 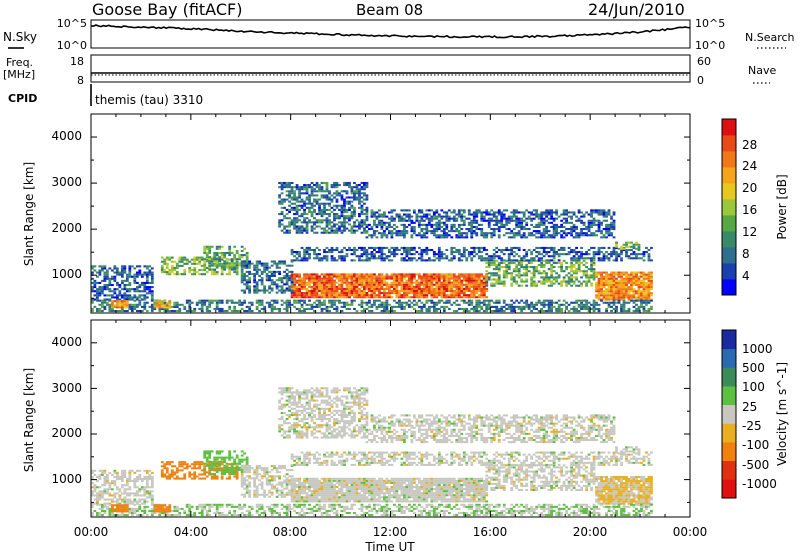 I want to click on power-cell-1904, so click(x=130, y=276).